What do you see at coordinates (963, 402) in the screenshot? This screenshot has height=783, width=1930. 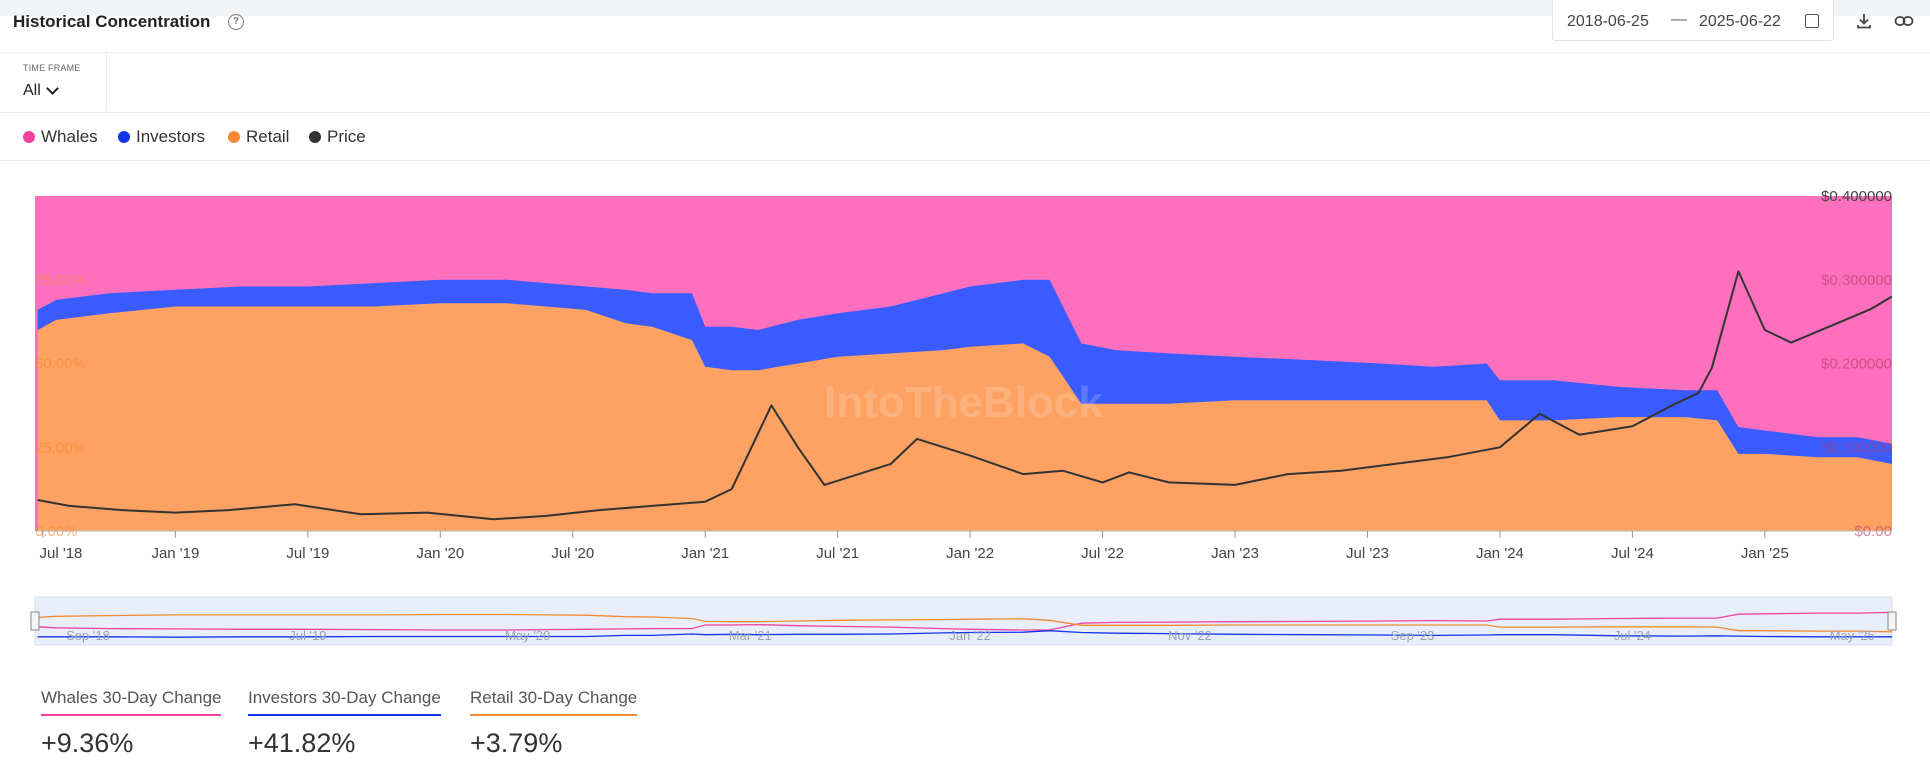 I see `watermark: IntoTheBlock` at bounding box center [963, 402].